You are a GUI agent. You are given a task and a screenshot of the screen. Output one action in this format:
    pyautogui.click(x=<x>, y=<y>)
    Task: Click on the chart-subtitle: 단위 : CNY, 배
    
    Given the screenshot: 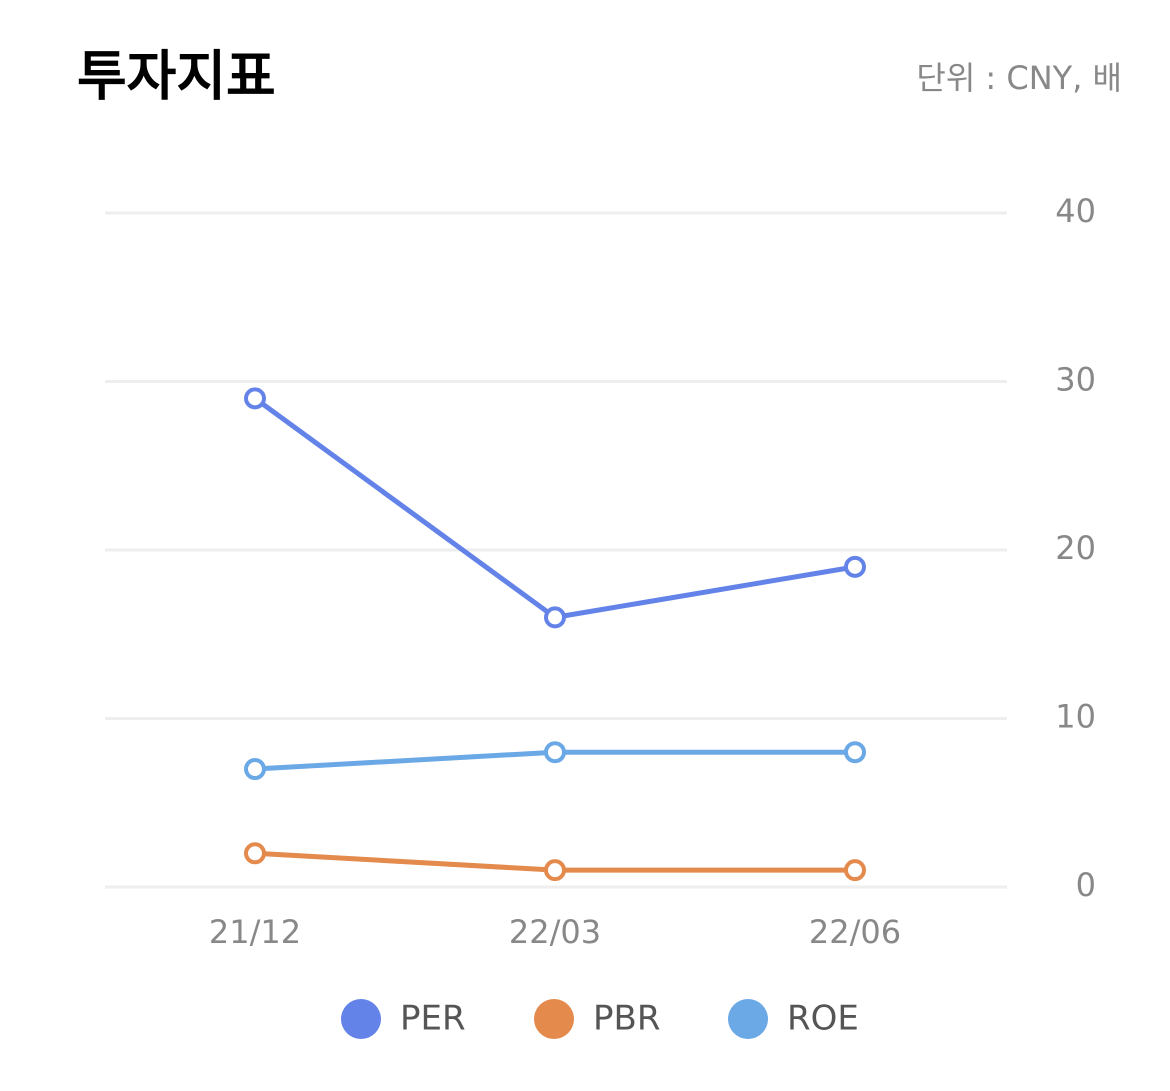 What is the action you would take?
    pyautogui.click(x=1019, y=78)
    